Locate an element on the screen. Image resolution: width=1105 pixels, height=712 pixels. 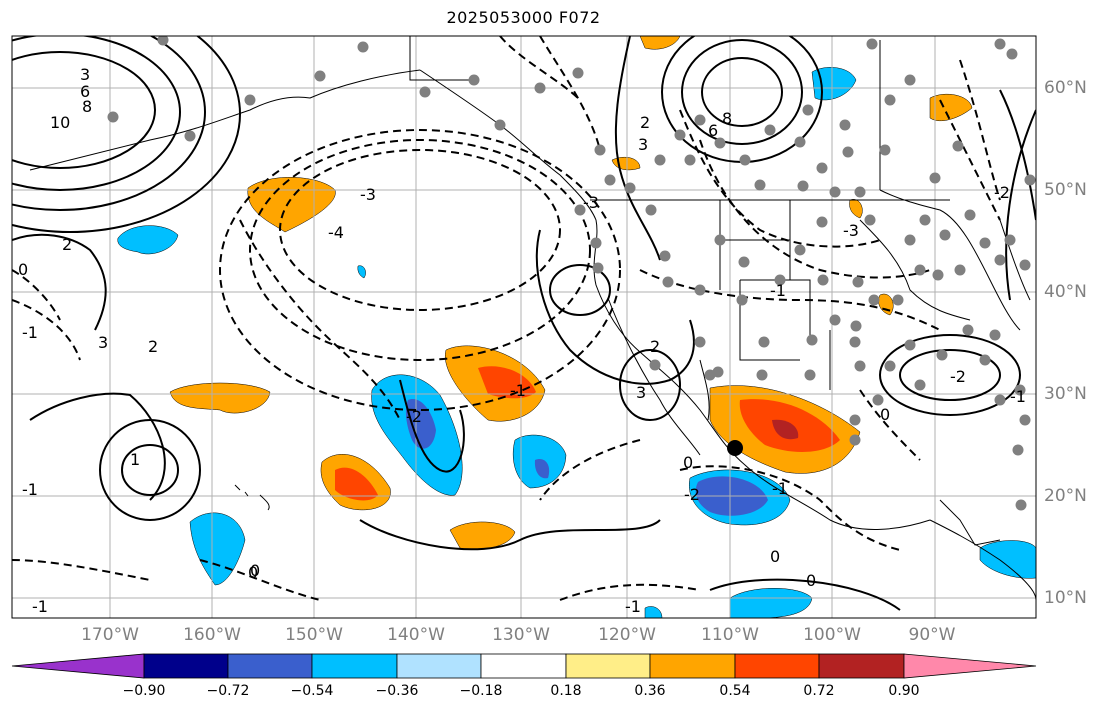
colorbar-tick-label: −0.72 is located at coordinates (228, 691).